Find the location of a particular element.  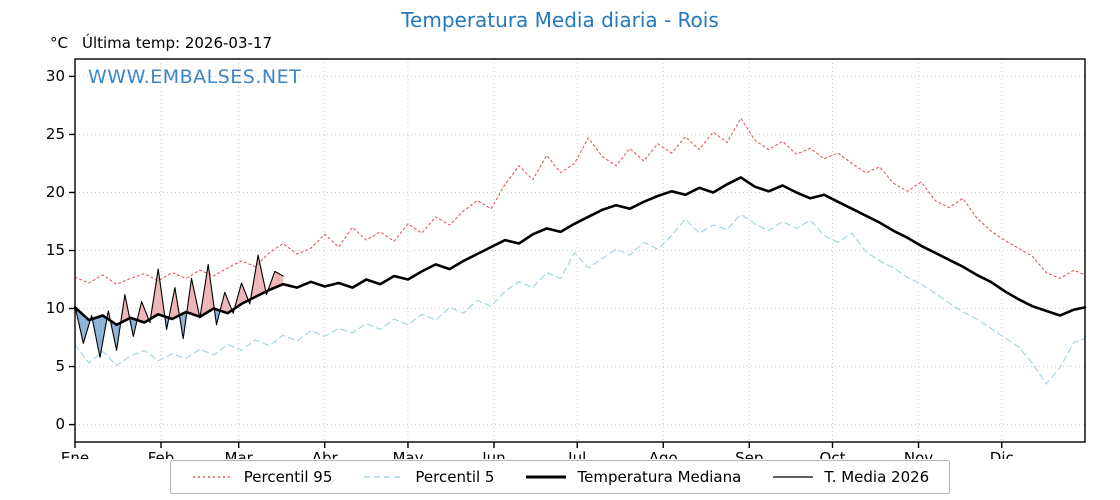

legend-item-temperatura-mediana: Temperatura Mediana is located at coordinates (632, 477).